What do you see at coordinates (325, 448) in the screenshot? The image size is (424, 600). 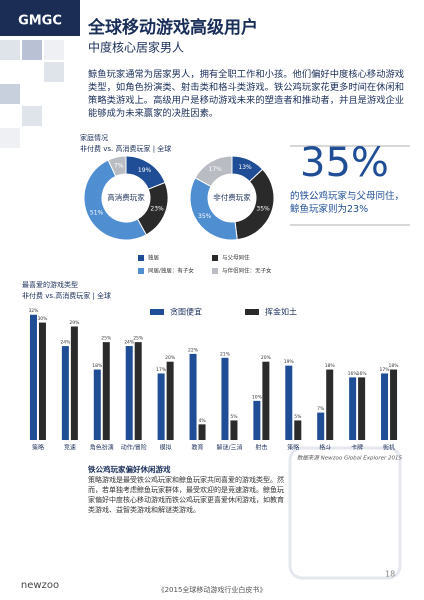 I see `x-tick-label: 格斗` at bounding box center [325, 448].